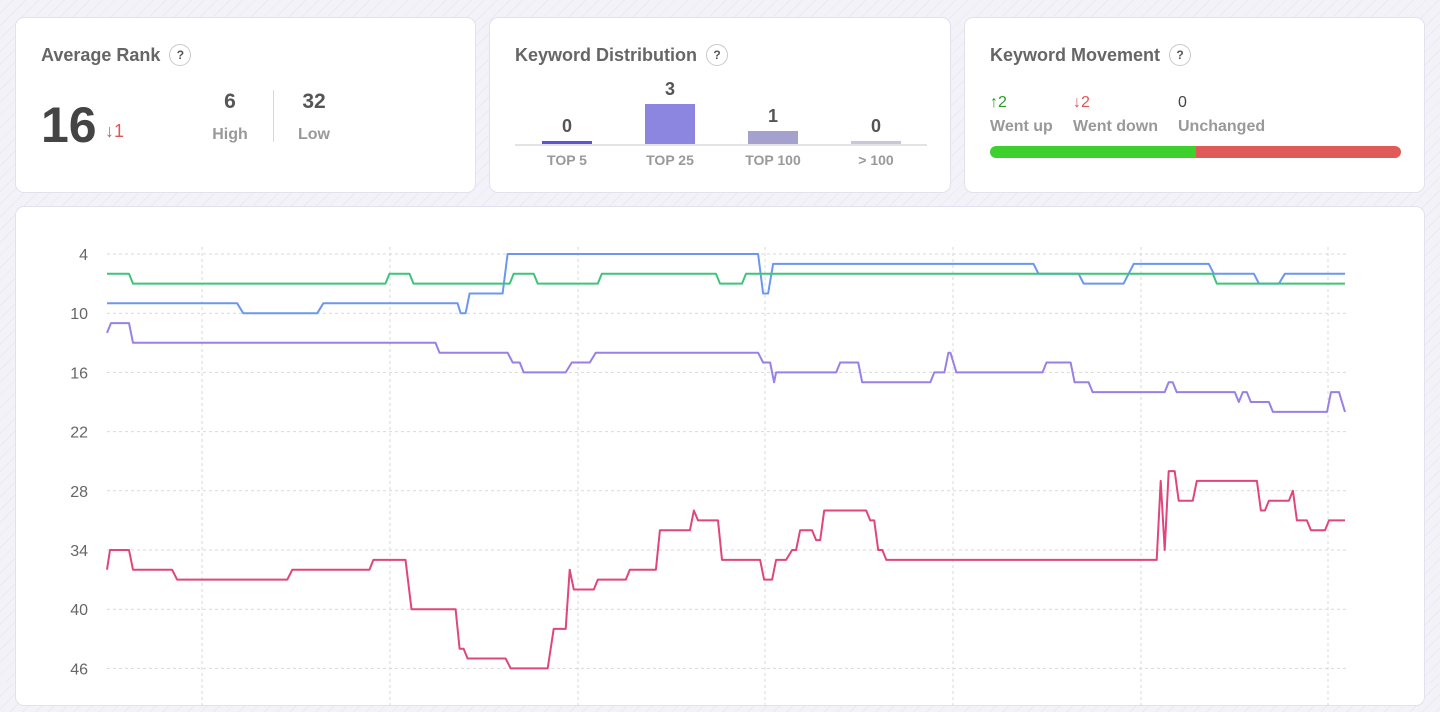 This screenshot has width=1440, height=712. Describe the element at coordinates (79, 373) in the screenshot. I see `y-tick-label: 16` at that location.